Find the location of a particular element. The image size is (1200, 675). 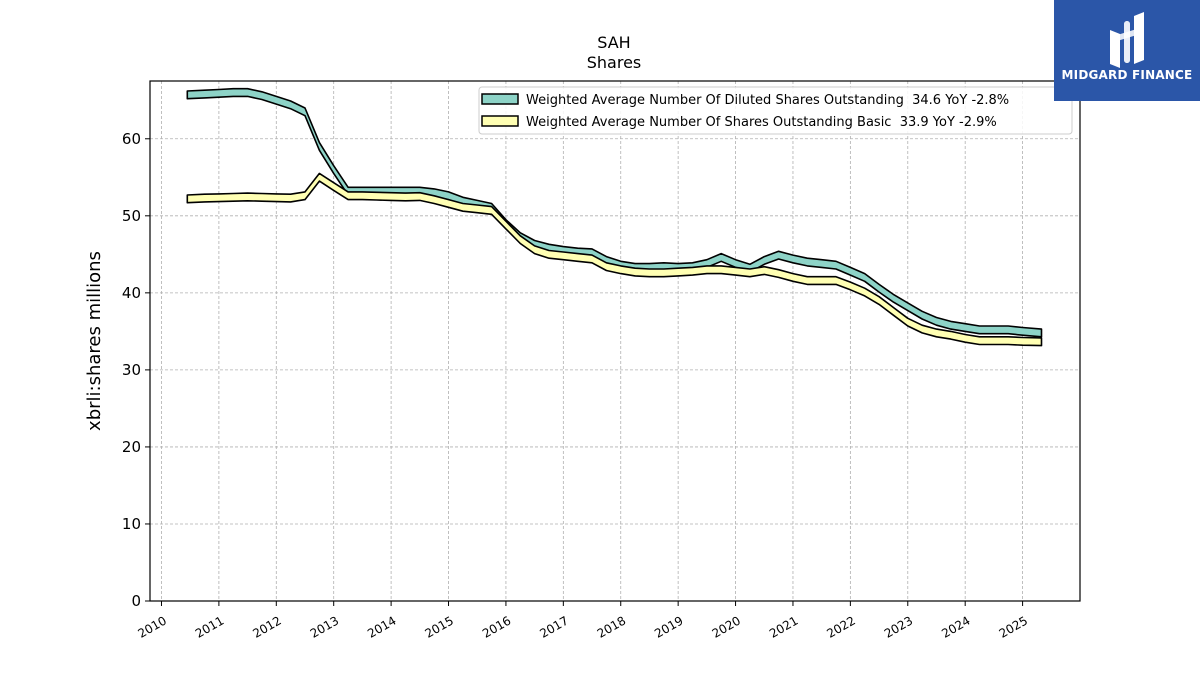

x-tick-label: 2024 is located at coordinates (955, 626).